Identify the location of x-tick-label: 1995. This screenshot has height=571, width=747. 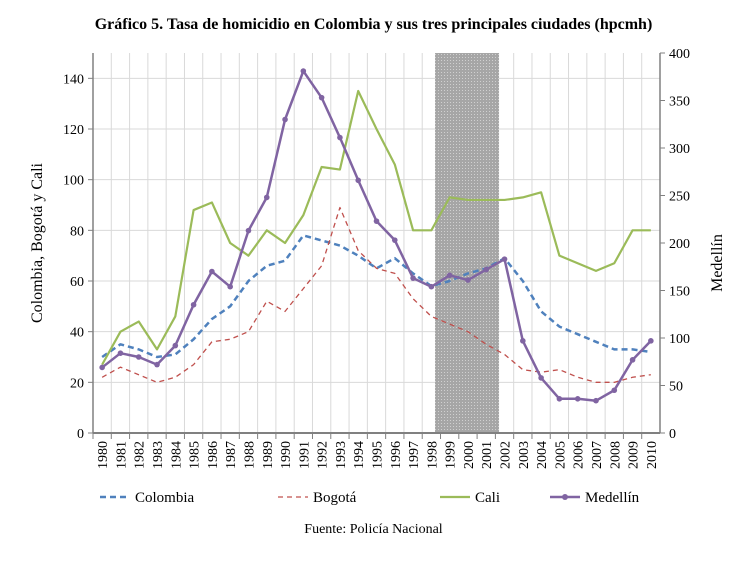
(378, 455).